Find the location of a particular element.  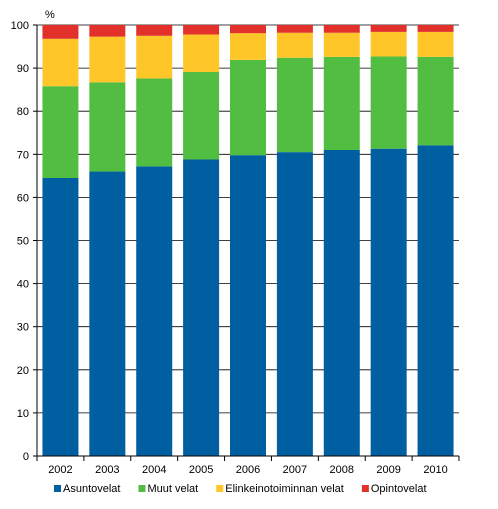

x-tick-label: 2006 is located at coordinates (248, 470).